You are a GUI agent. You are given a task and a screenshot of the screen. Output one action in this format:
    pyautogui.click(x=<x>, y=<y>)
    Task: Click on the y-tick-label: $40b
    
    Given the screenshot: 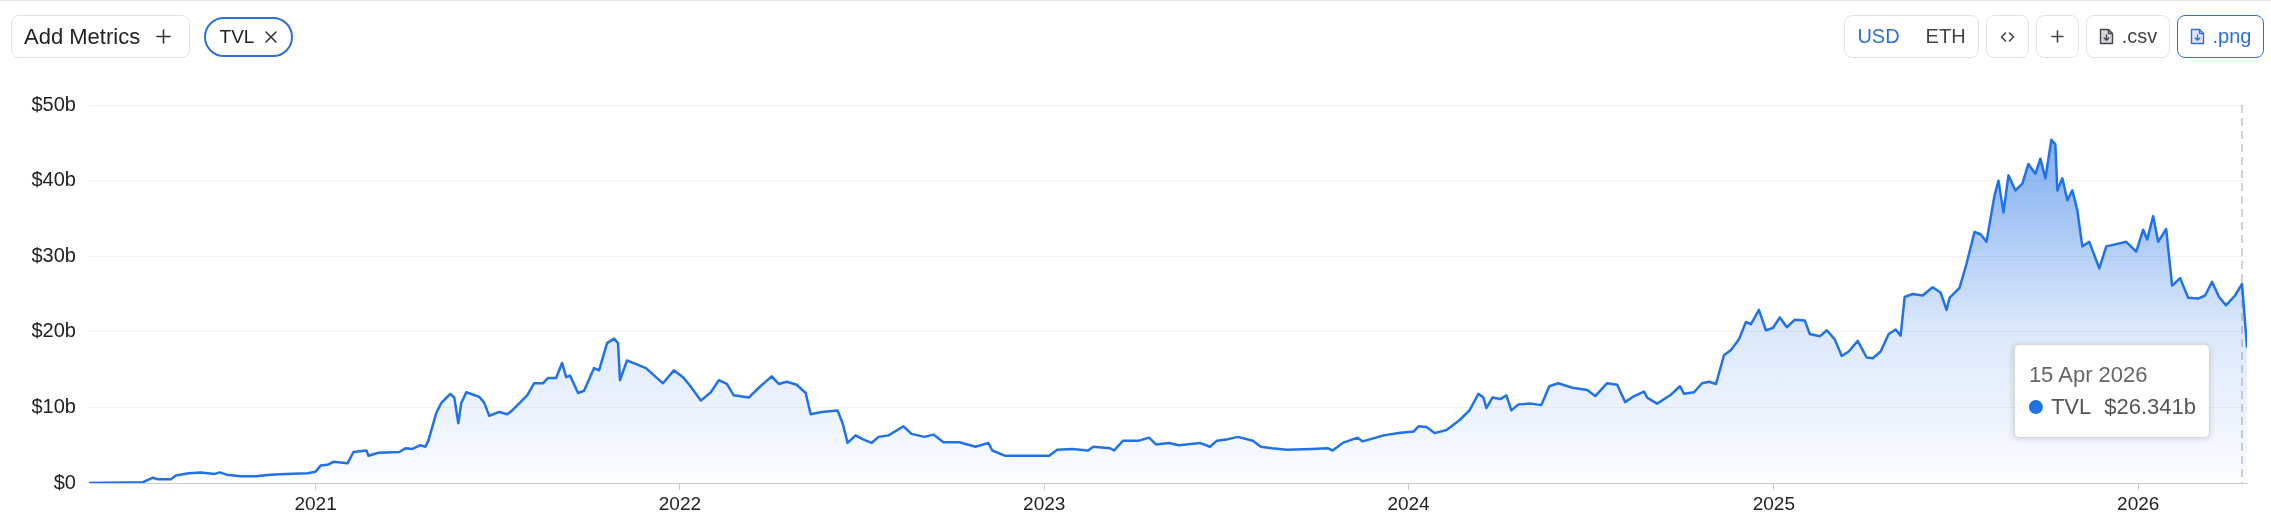 What is the action you would take?
    pyautogui.click(x=53, y=179)
    